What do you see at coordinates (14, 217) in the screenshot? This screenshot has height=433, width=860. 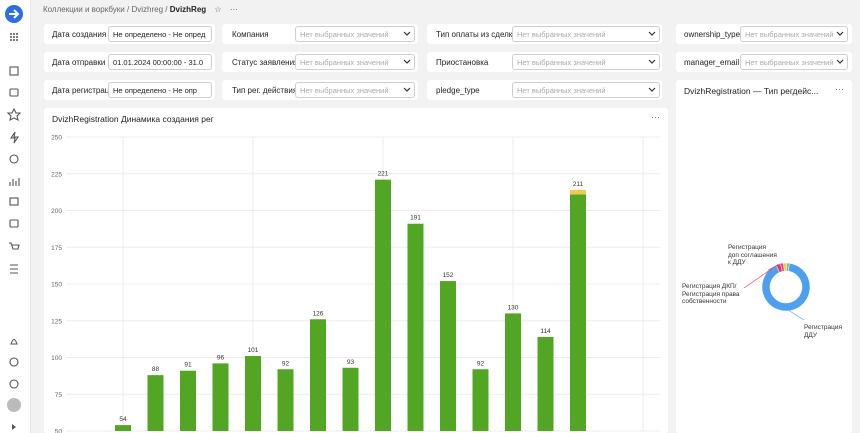 I see `sidebar-icons` at bounding box center [14, 217].